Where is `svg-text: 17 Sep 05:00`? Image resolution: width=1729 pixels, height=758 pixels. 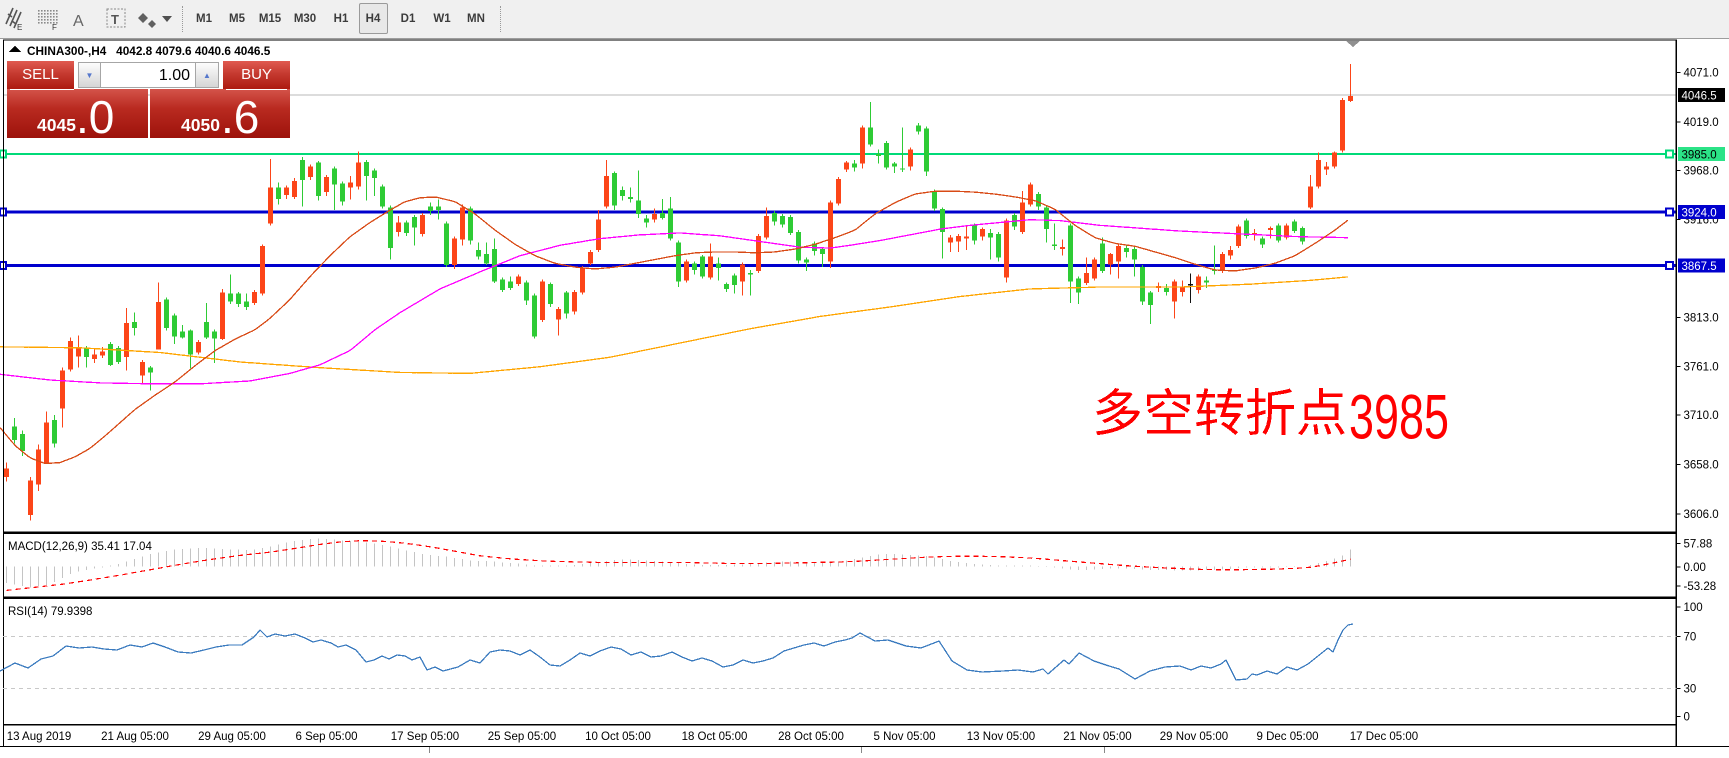 svg-text: 17 Sep 05:00 is located at coordinates (425, 737).